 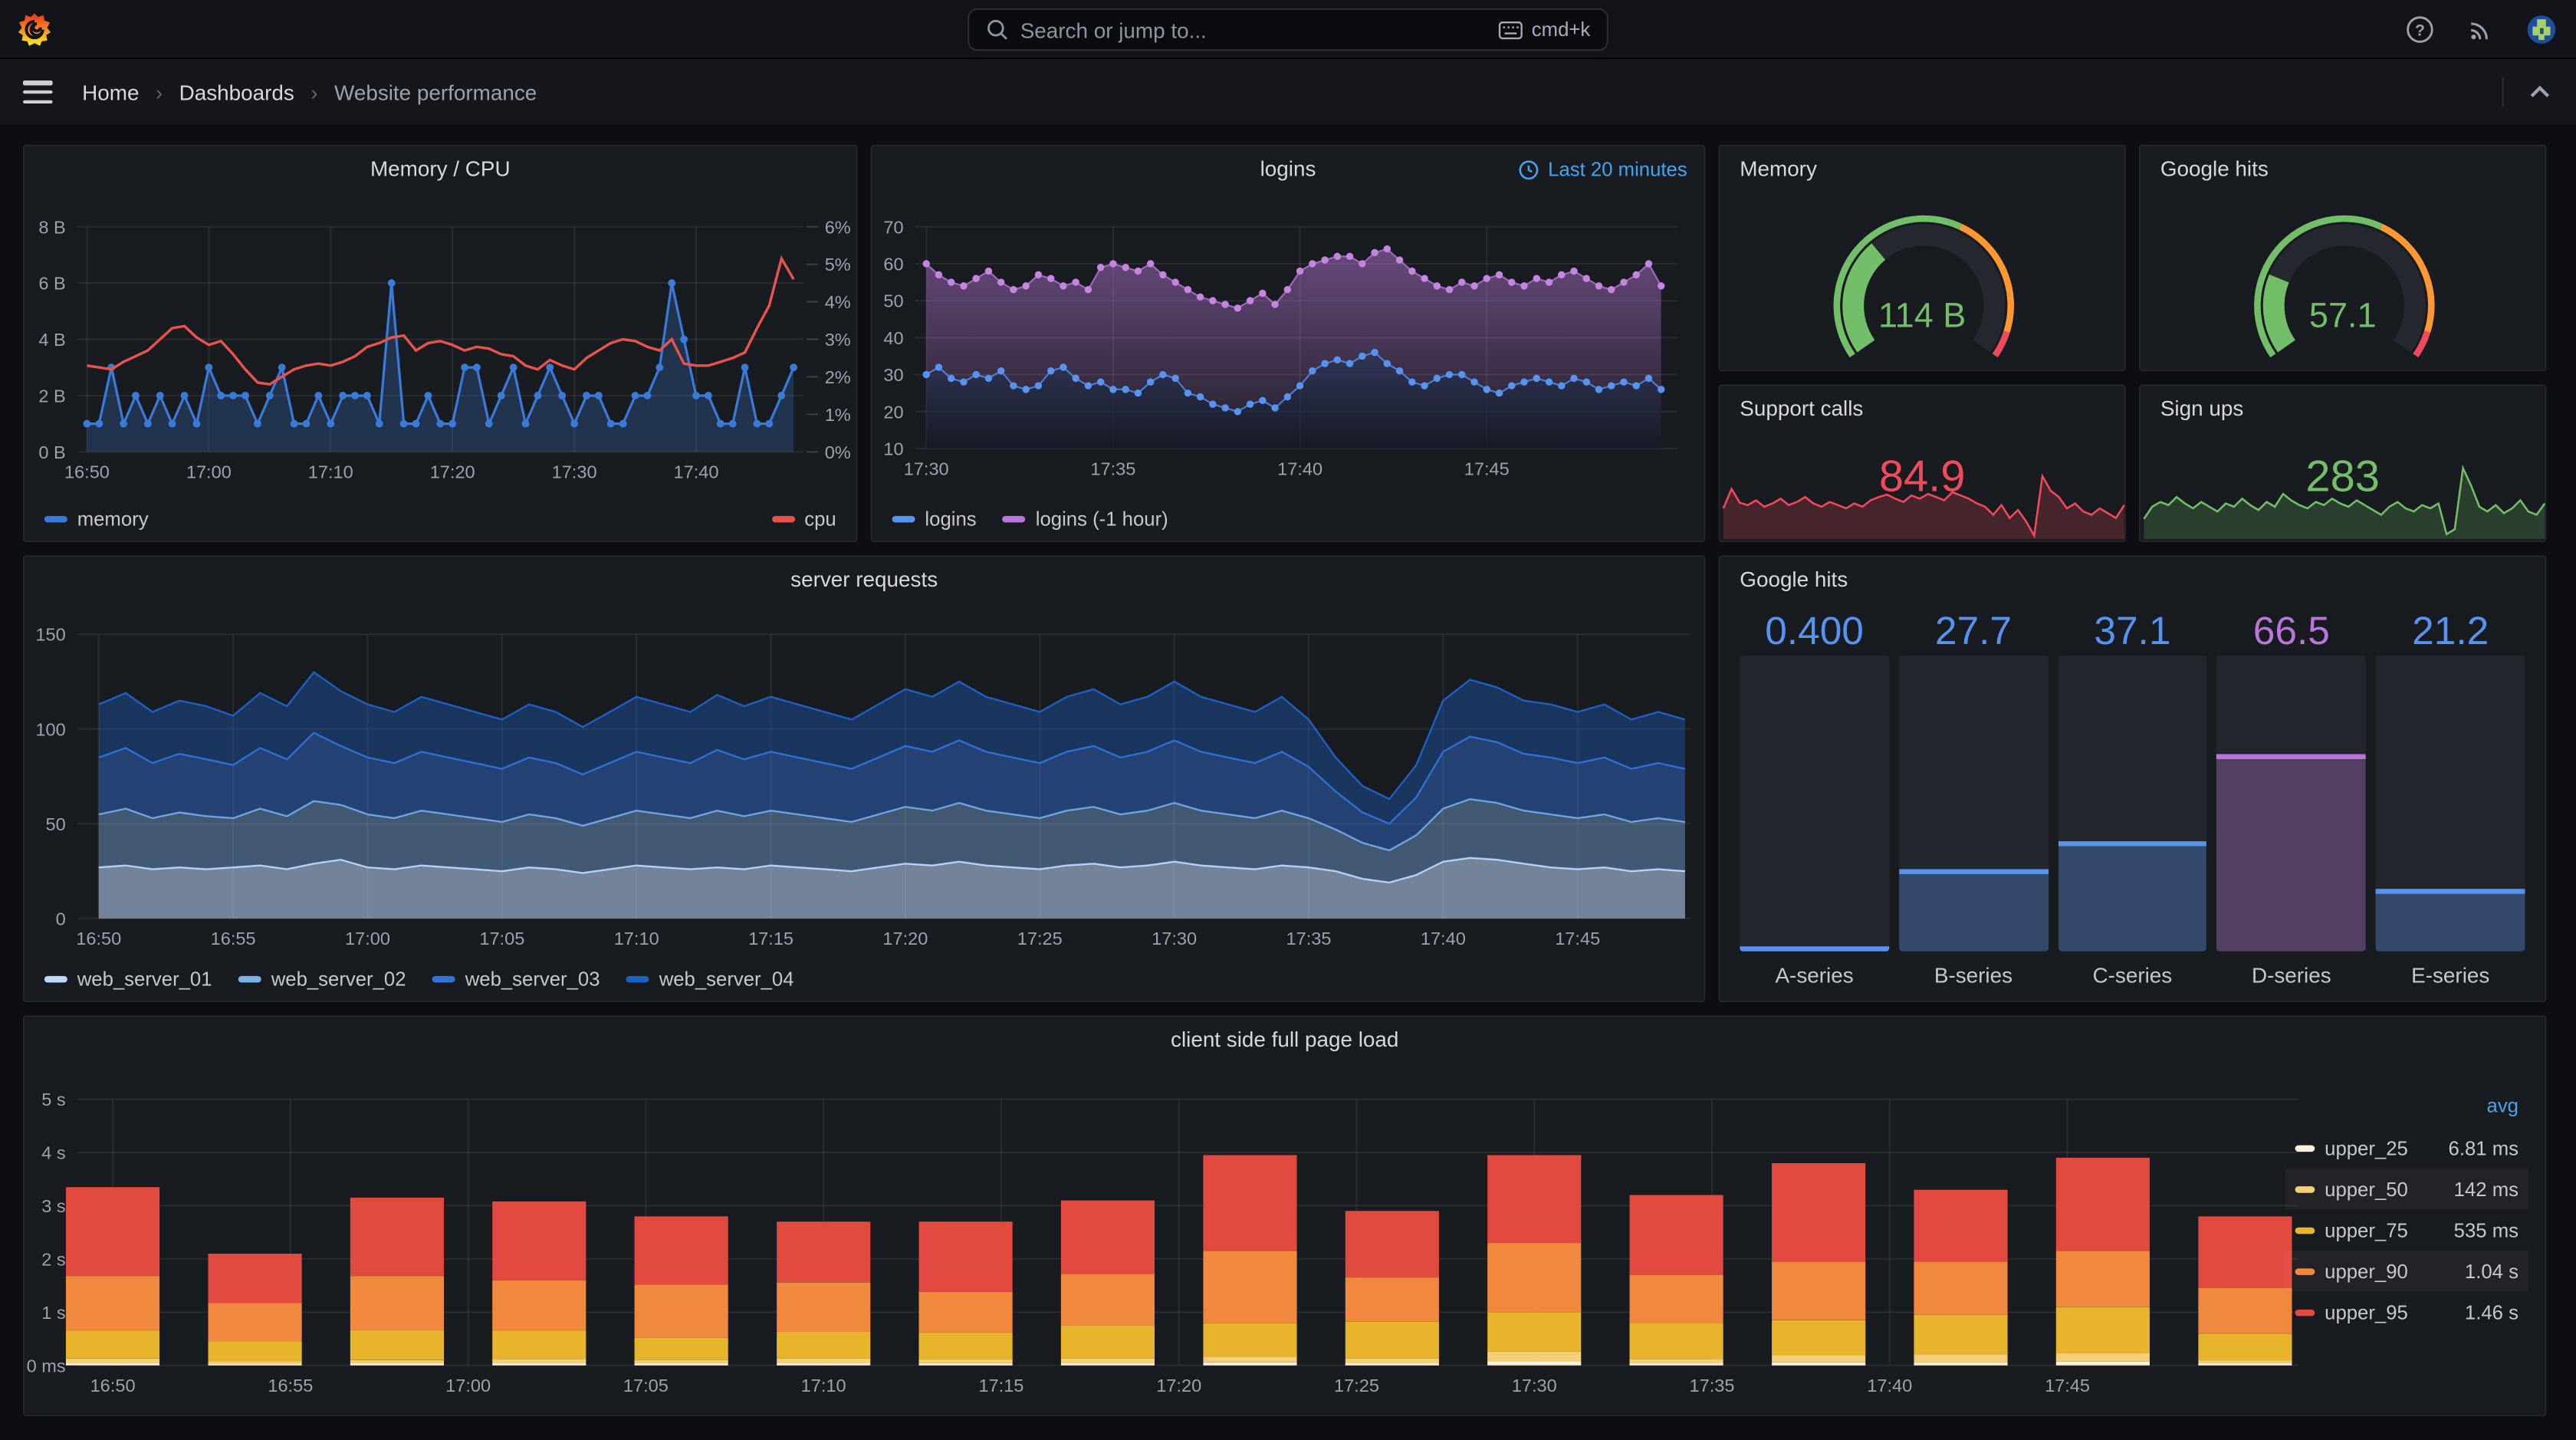 I want to click on legend-item: web_server_03, so click(x=516, y=979).